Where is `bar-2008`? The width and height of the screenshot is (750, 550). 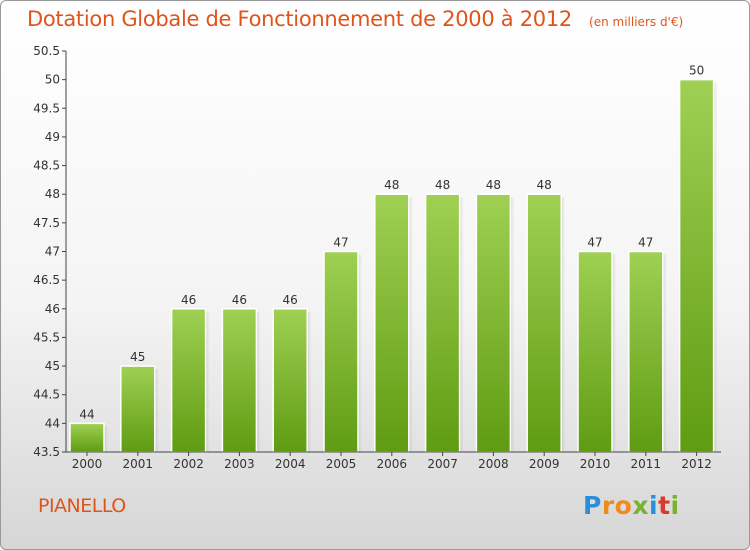 bar-2008 is located at coordinates (493, 323).